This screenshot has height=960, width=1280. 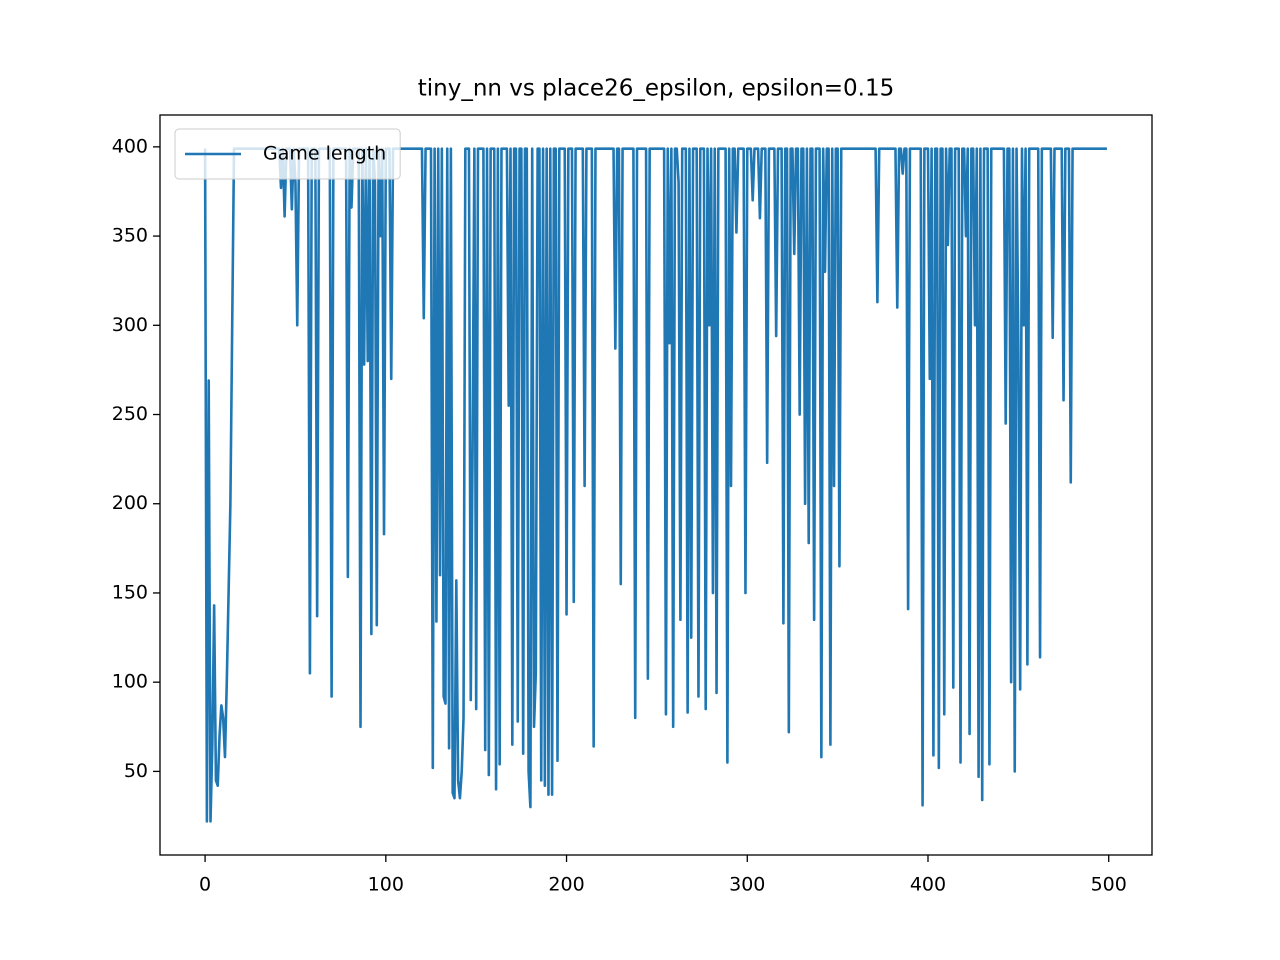 What do you see at coordinates (656, 89) in the screenshot?
I see `chart-title: tiny_nn vs place26_epsilon, epsilon=0.15` at bounding box center [656, 89].